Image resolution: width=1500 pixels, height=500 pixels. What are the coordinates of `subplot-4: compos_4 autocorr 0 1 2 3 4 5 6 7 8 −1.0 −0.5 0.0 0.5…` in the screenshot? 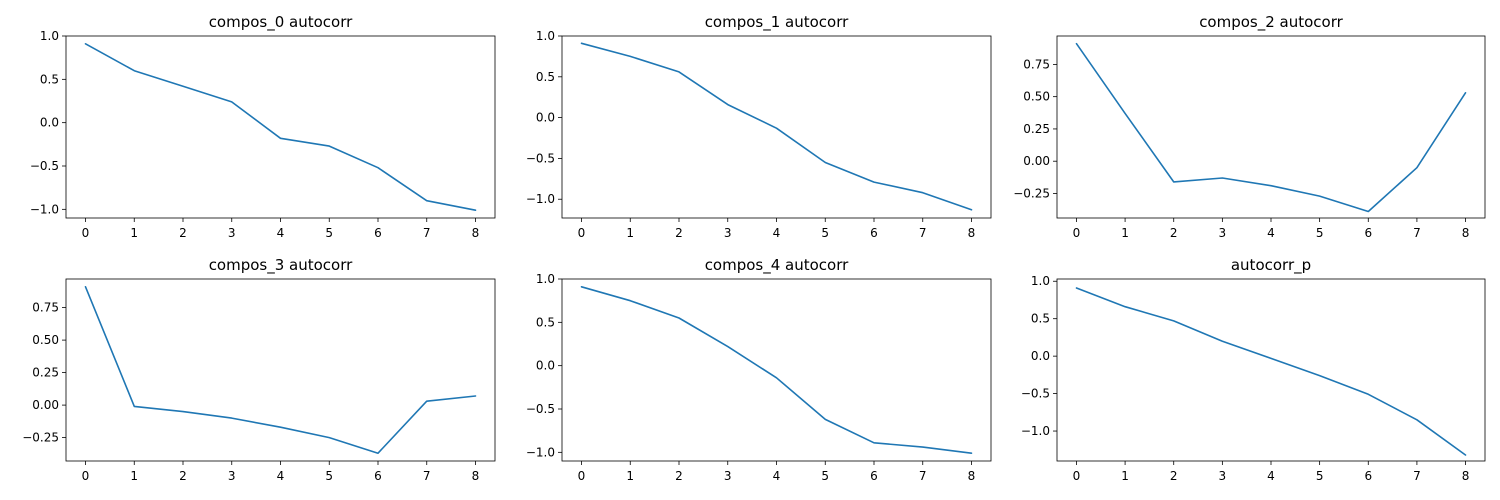 It's located at (759, 369).